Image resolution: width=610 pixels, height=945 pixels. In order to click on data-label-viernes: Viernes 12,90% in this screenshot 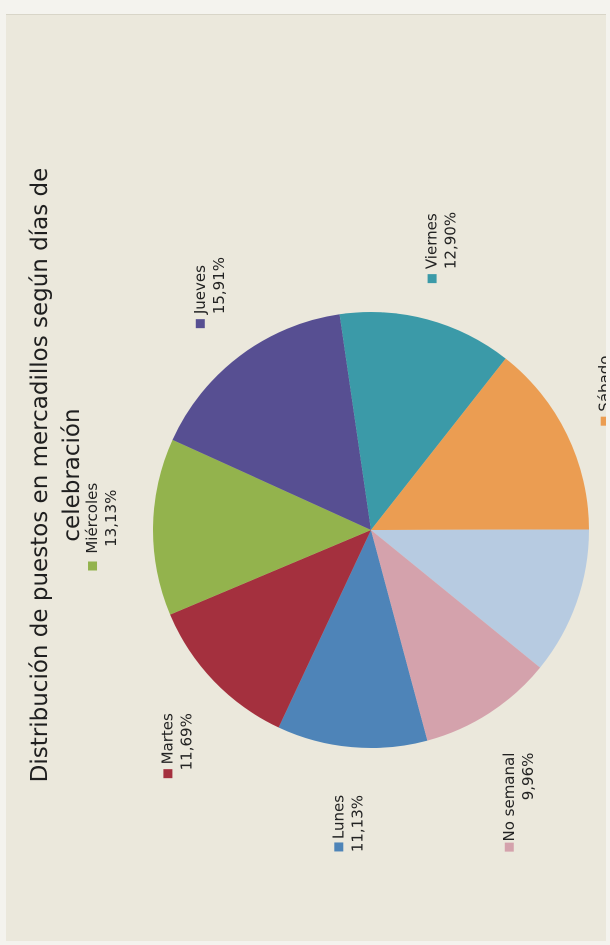, I will do `click(441, 248)`.